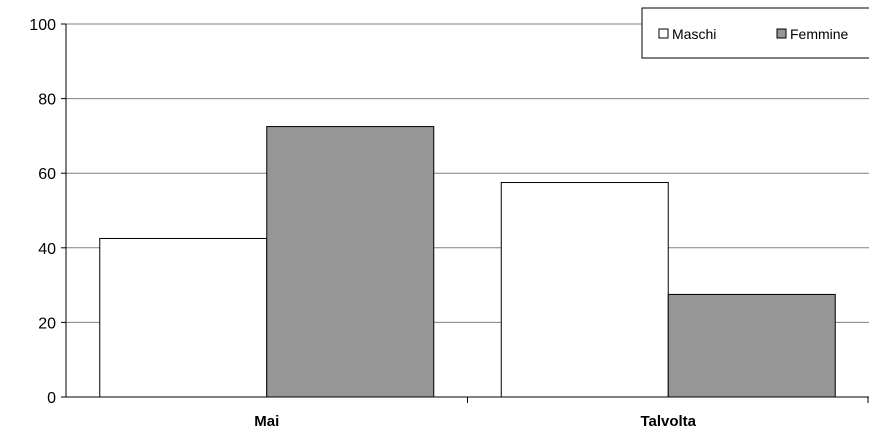 This screenshot has width=869, height=432. I want to click on legend-label-maschi: Maschi, so click(694, 34).